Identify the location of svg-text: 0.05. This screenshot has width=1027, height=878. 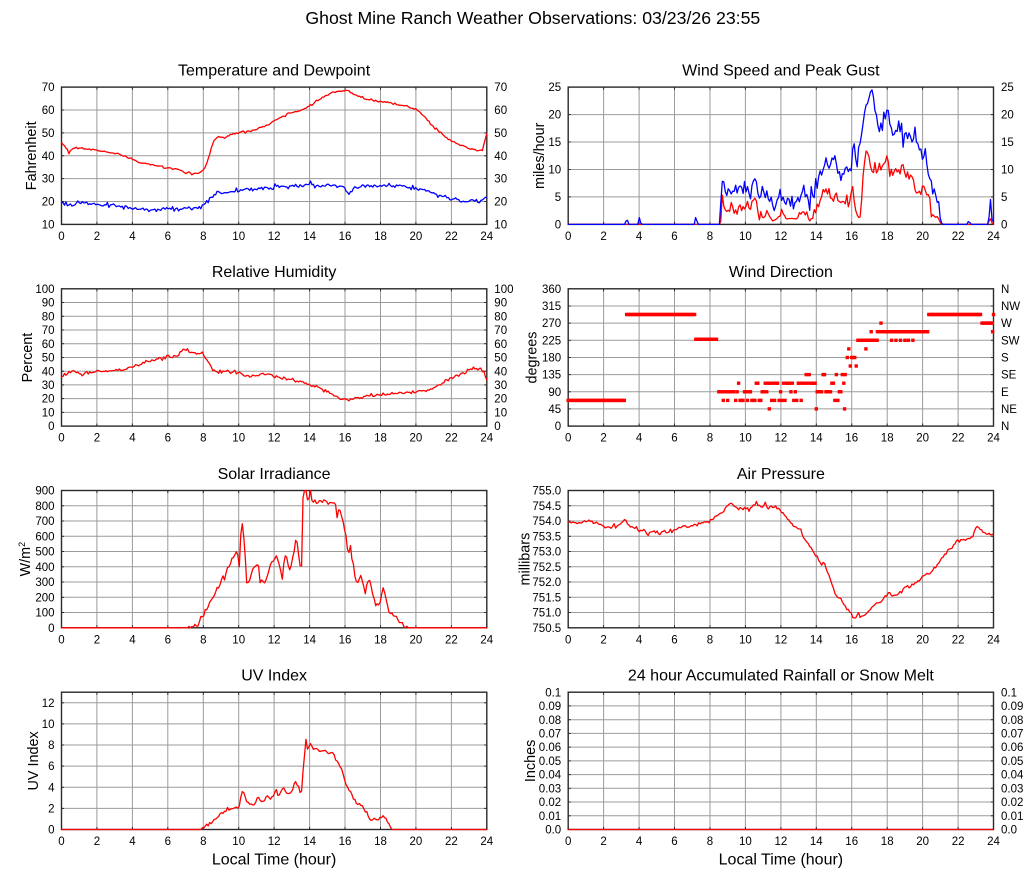
(550, 762).